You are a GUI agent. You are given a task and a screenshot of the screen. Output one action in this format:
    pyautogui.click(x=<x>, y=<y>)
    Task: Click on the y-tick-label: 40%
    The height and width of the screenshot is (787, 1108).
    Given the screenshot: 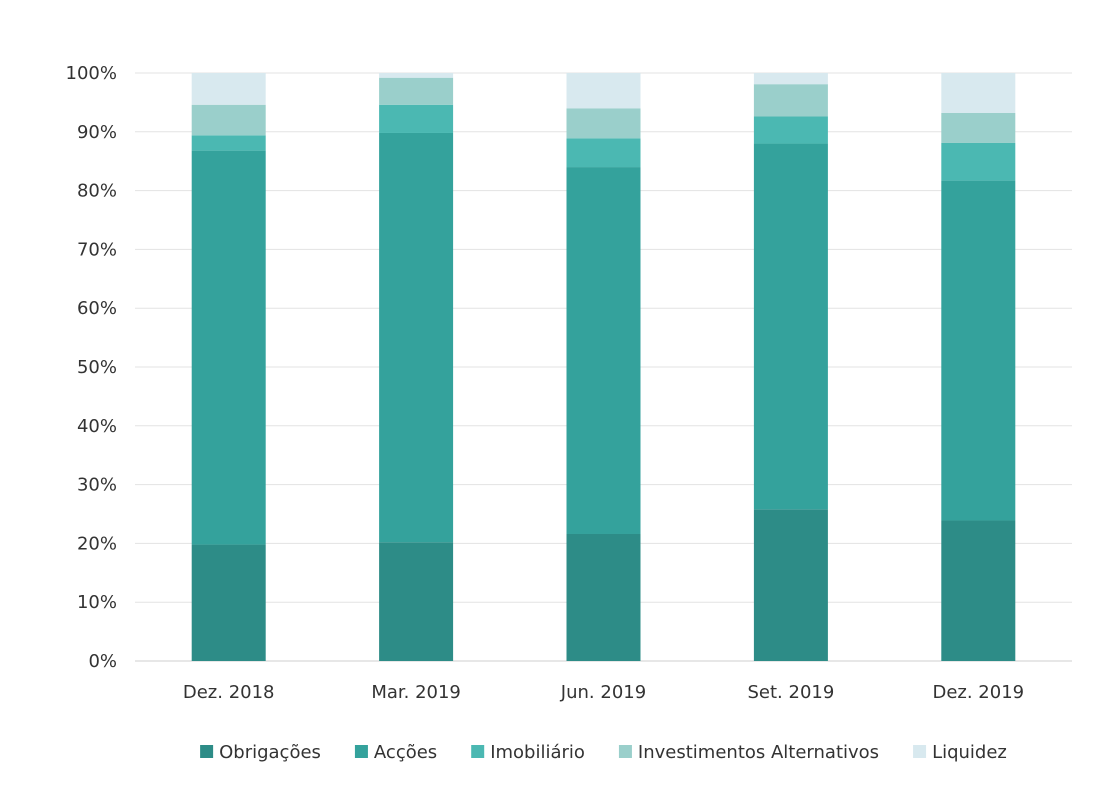 What is the action you would take?
    pyautogui.click(x=97, y=426)
    